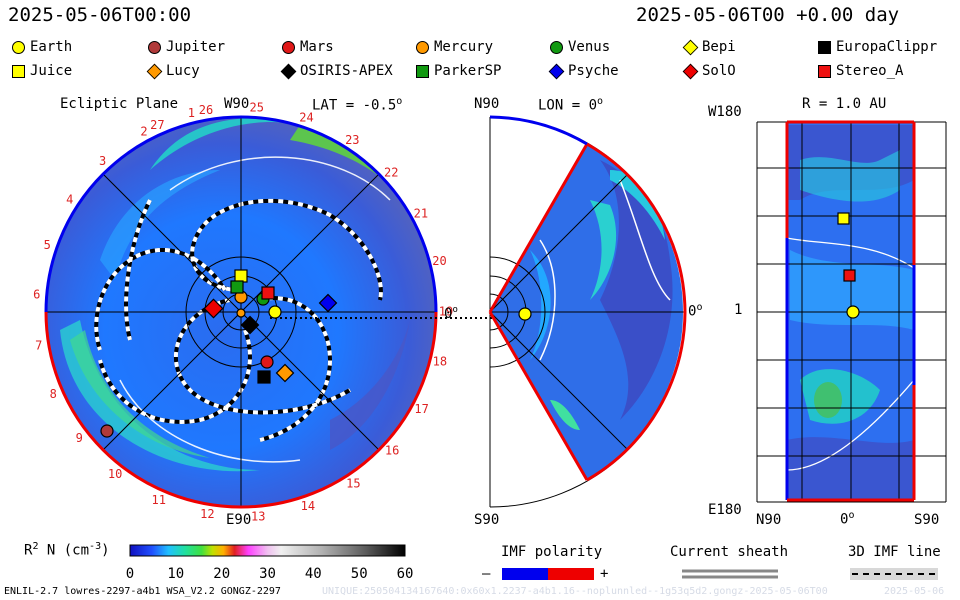 The width and height of the screenshot is (960, 600). What do you see at coordinates (849, 275) in the screenshot?
I see `radial-stereo-a-marker` at bounding box center [849, 275].